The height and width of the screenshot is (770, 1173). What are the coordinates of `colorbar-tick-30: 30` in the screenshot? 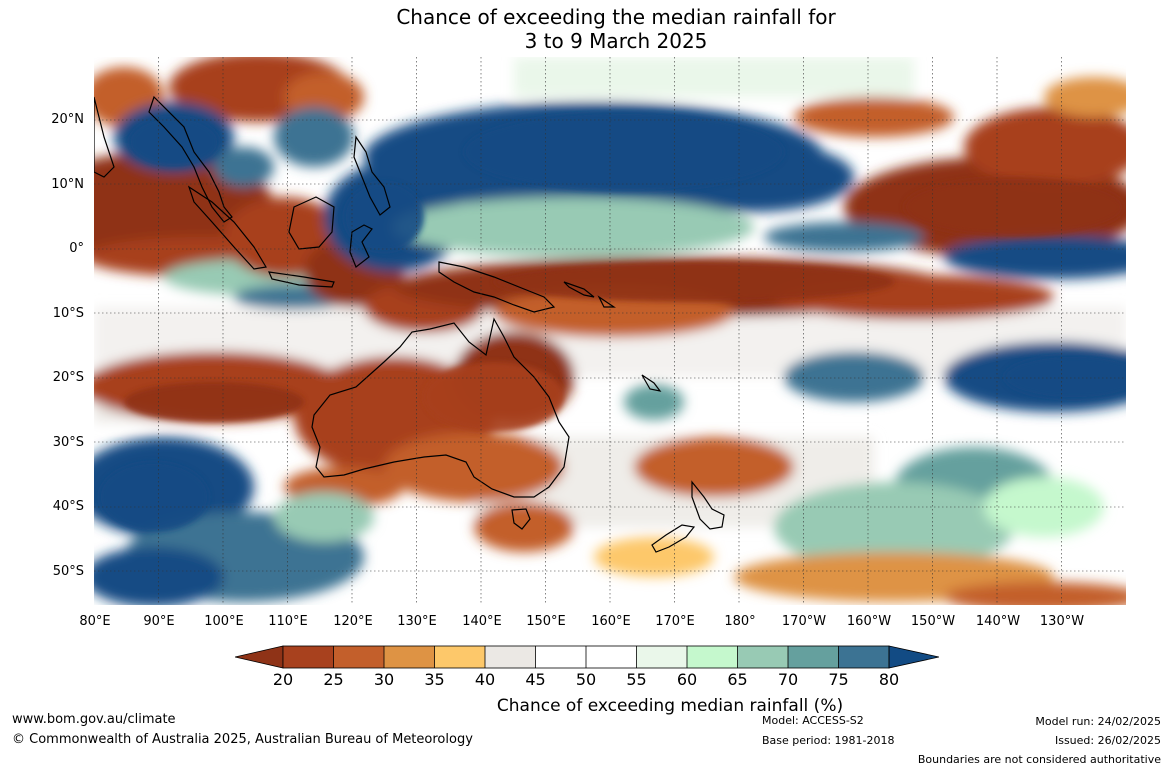 It's located at (384, 679).